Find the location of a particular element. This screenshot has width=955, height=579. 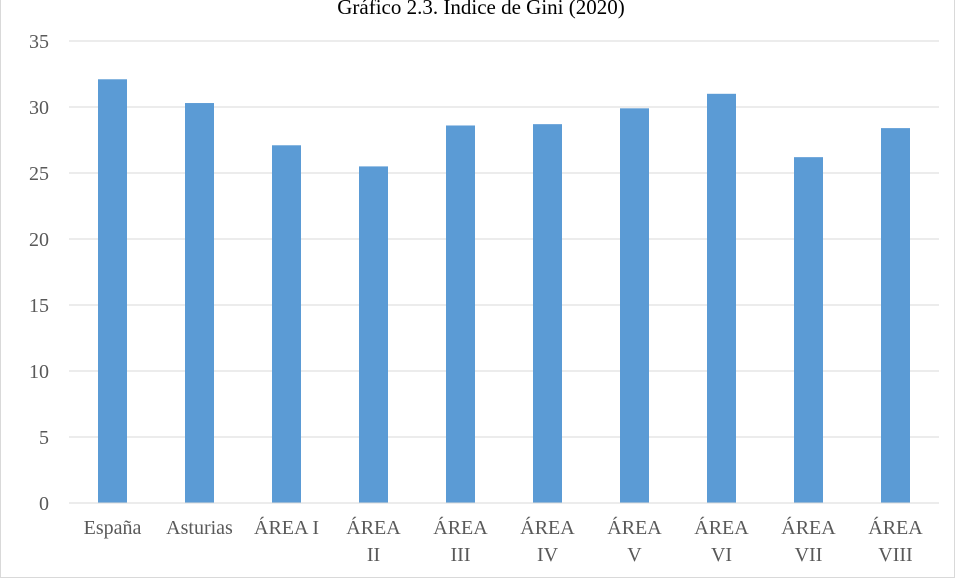

y-tick-label: 10 is located at coordinates (39, 372).